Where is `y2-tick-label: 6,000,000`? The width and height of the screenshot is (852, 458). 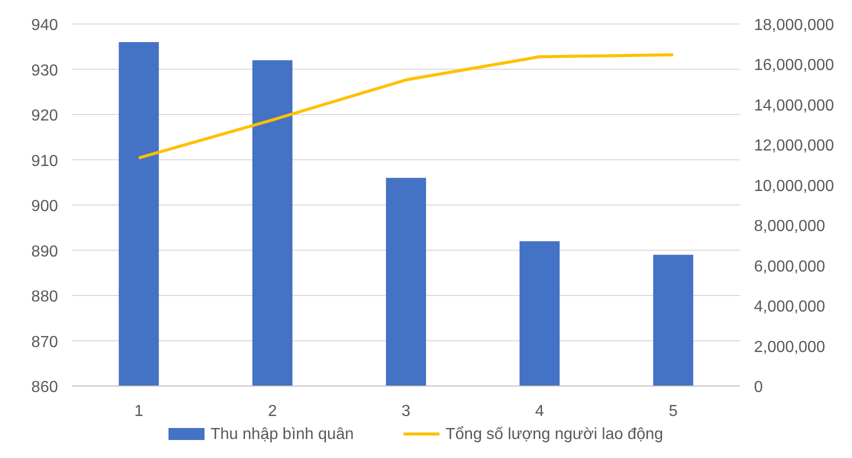 y2-tick-label: 6,000,000 is located at coordinates (790, 267).